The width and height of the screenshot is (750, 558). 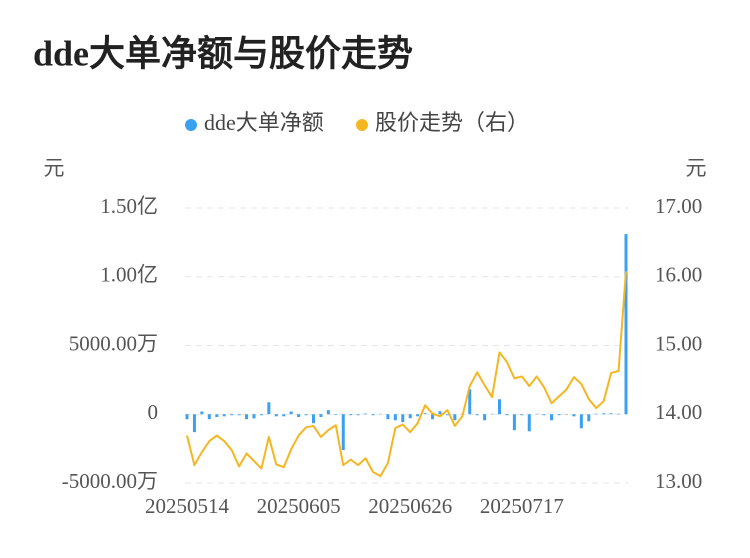 I want to click on chart-title: dde大单净额与股价走势, so click(x=223, y=53).